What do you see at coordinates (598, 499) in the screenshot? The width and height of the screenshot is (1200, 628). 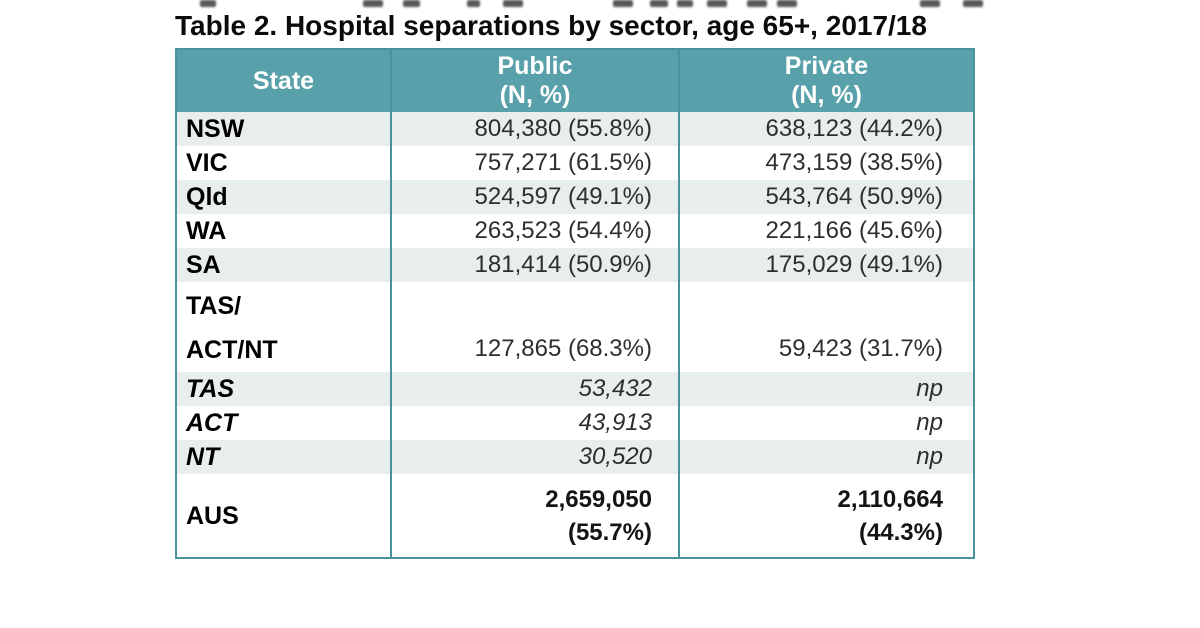 I see `public-value-line1: 2,659,050` at bounding box center [598, 499].